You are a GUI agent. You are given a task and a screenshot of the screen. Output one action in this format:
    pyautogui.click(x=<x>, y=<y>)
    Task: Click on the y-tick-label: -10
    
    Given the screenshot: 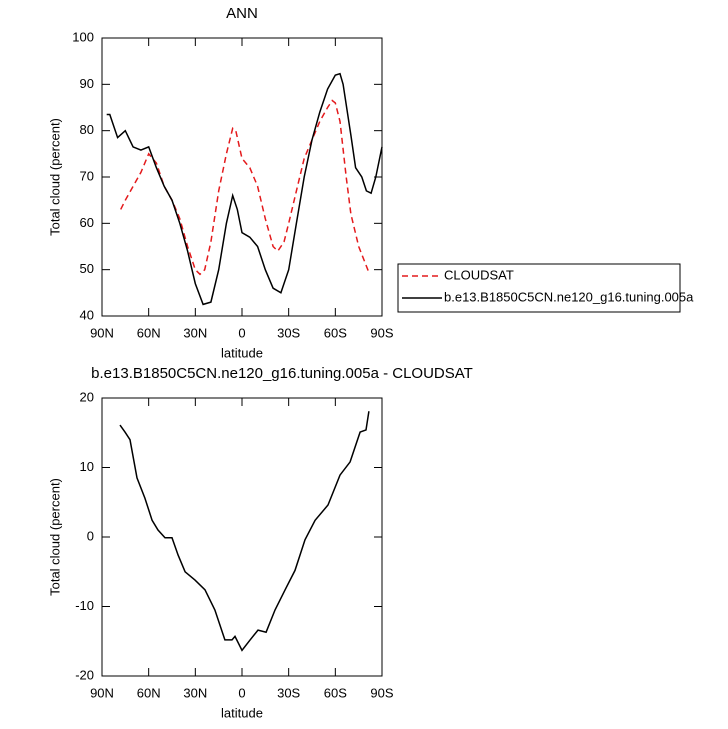 What is the action you would take?
    pyautogui.click(x=84, y=605)
    